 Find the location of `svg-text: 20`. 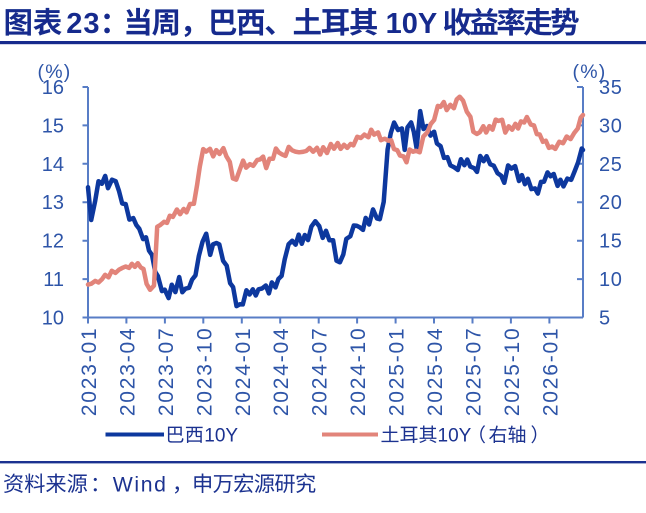

svg-text: 20 is located at coordinates (610, 203).